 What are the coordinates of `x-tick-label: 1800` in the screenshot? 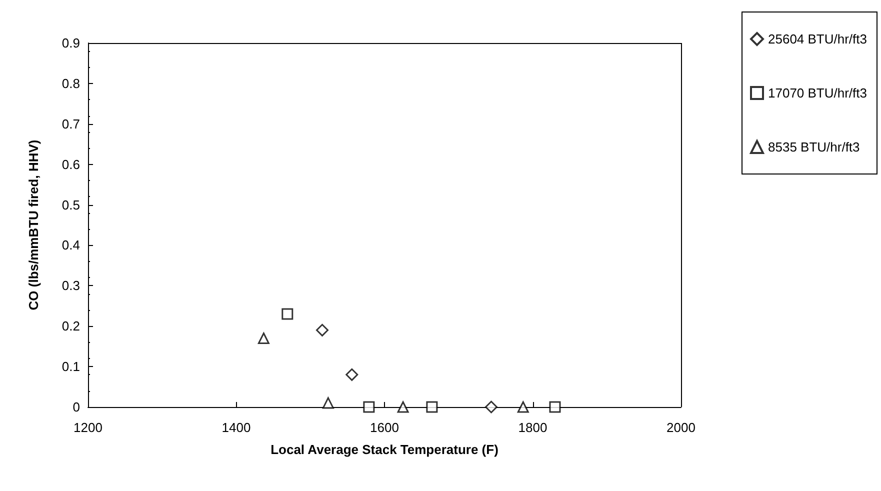 It's located at (533, 427).